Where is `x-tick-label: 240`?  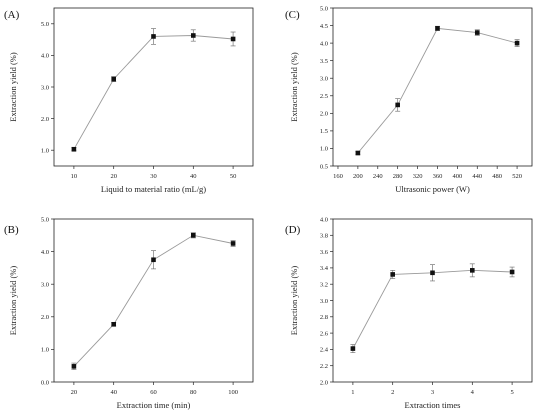 x-tick-label: 240 is located at coordinates (378, 176).